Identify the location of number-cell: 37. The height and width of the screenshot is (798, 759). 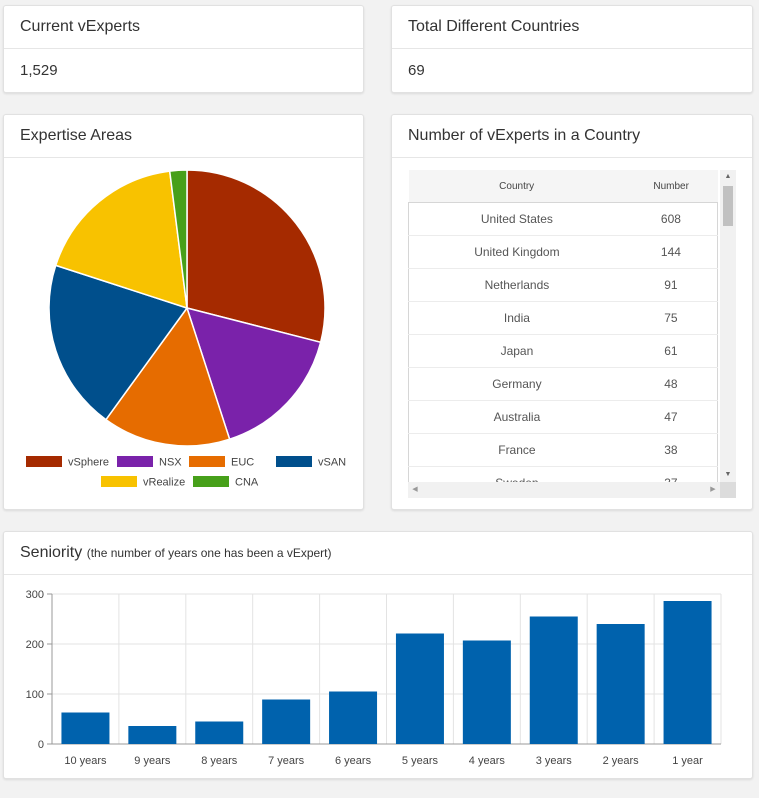
(671, 474).